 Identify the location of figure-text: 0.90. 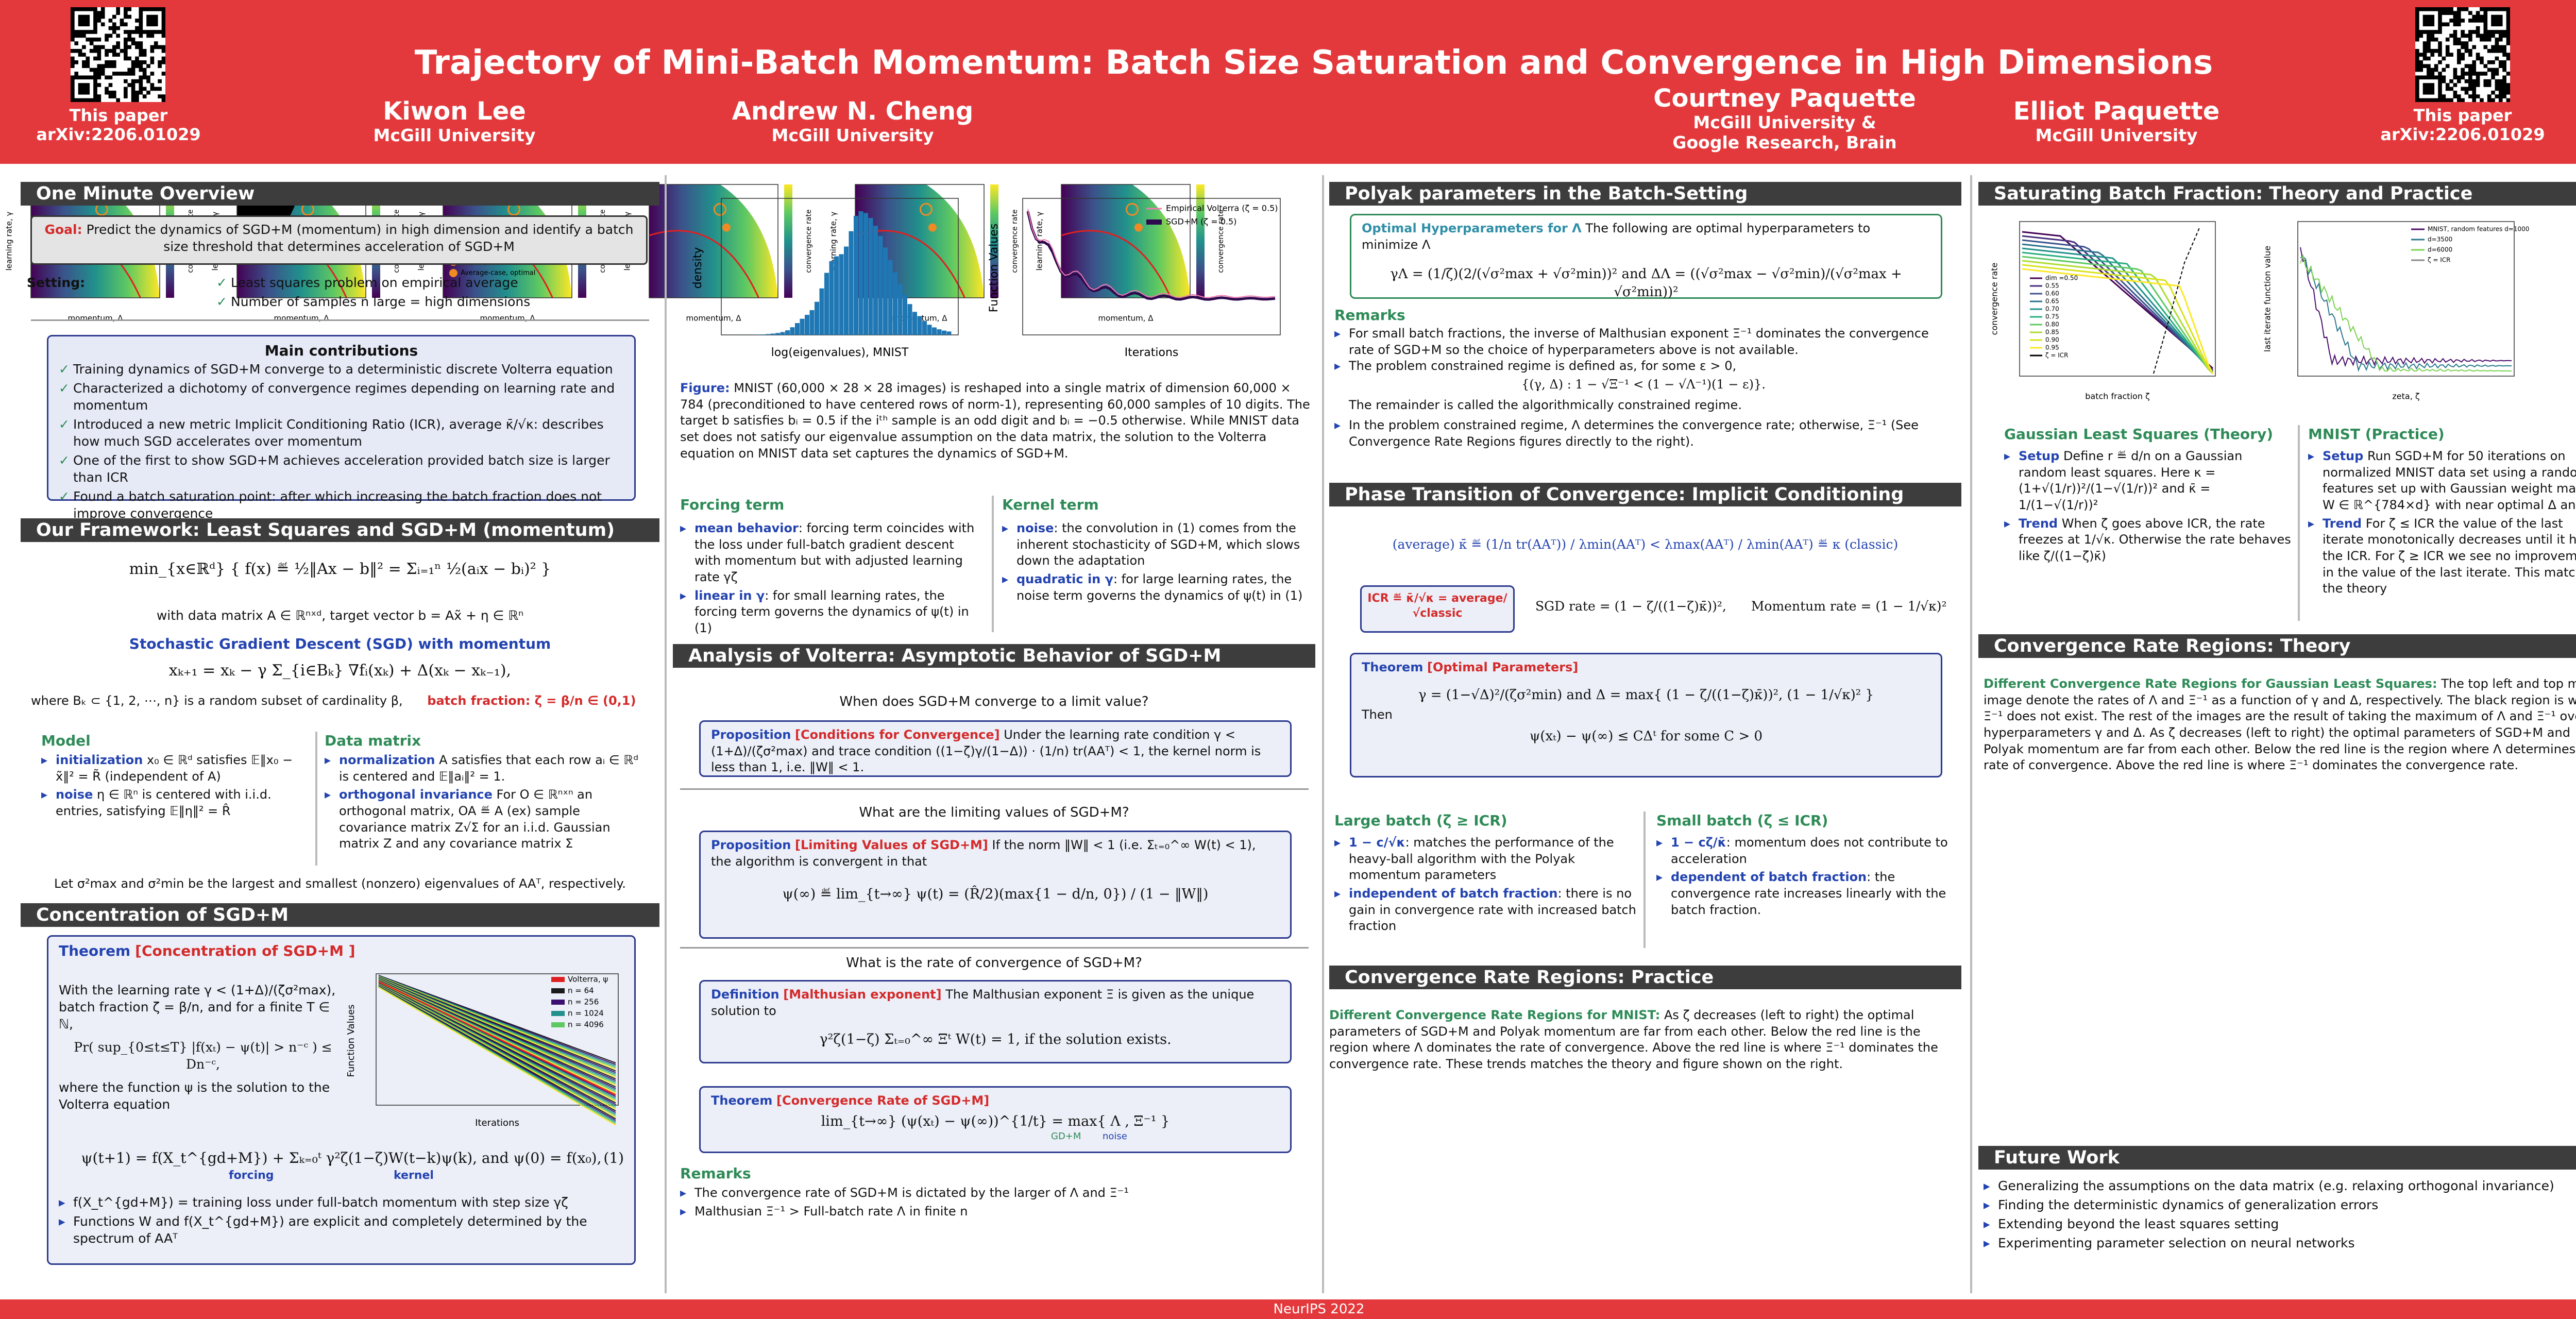
(2052, 340).